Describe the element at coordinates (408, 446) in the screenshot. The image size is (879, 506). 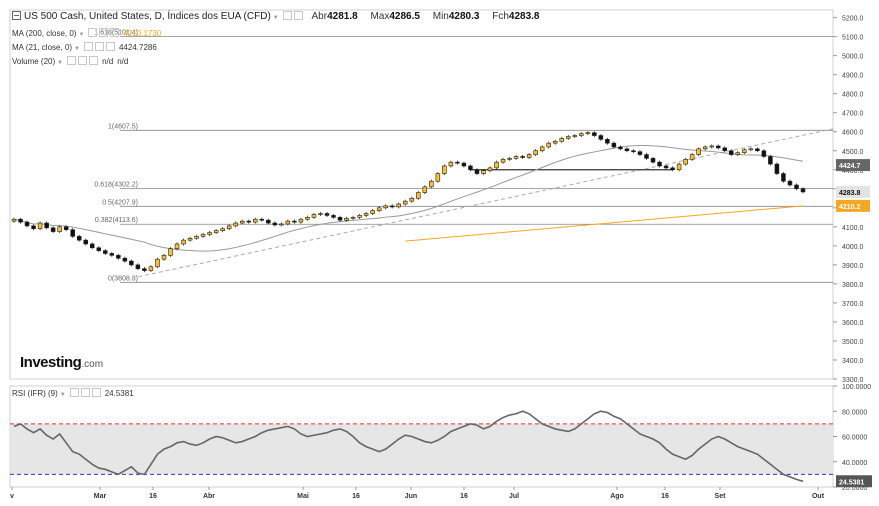
I see `rsi-line` at that location.